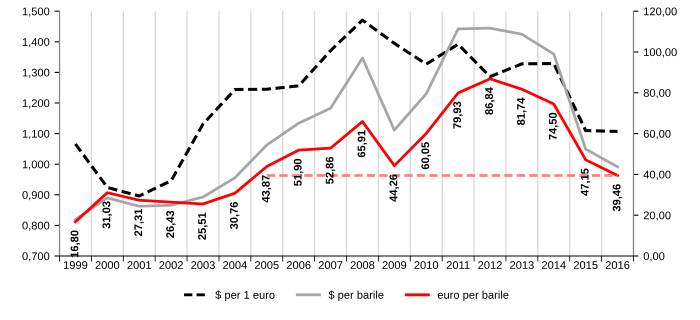 This screenshot has height=320, width=700. What do you see at coordinates (36, 12) in the screenshot?
I see `y-tick-label: 1,500` at bounding box center [36, 12].